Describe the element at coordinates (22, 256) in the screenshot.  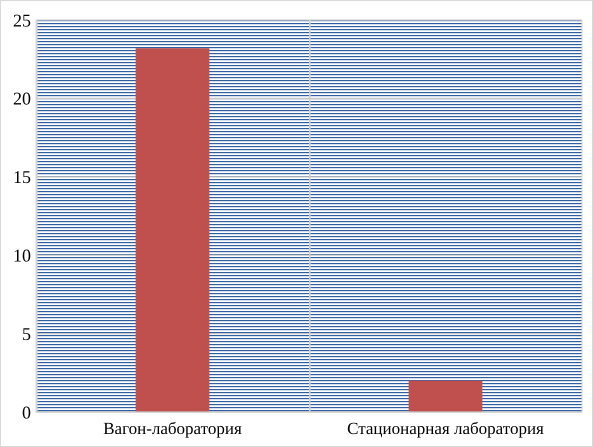
I see `y-tick-label: 10` at that location.